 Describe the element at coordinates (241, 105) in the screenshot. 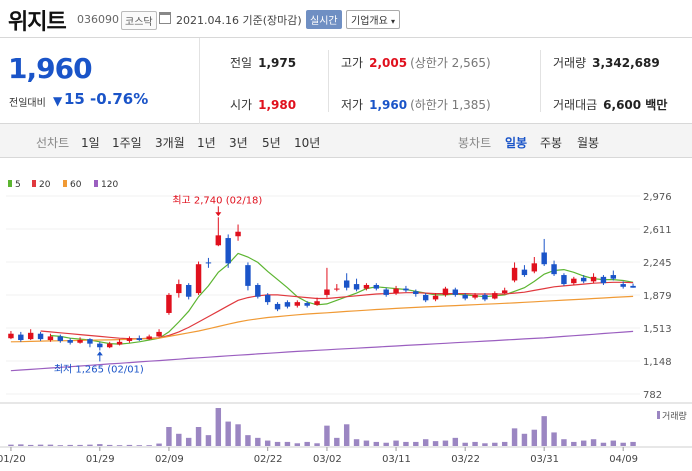

I see `open-label: 시가` at that location.